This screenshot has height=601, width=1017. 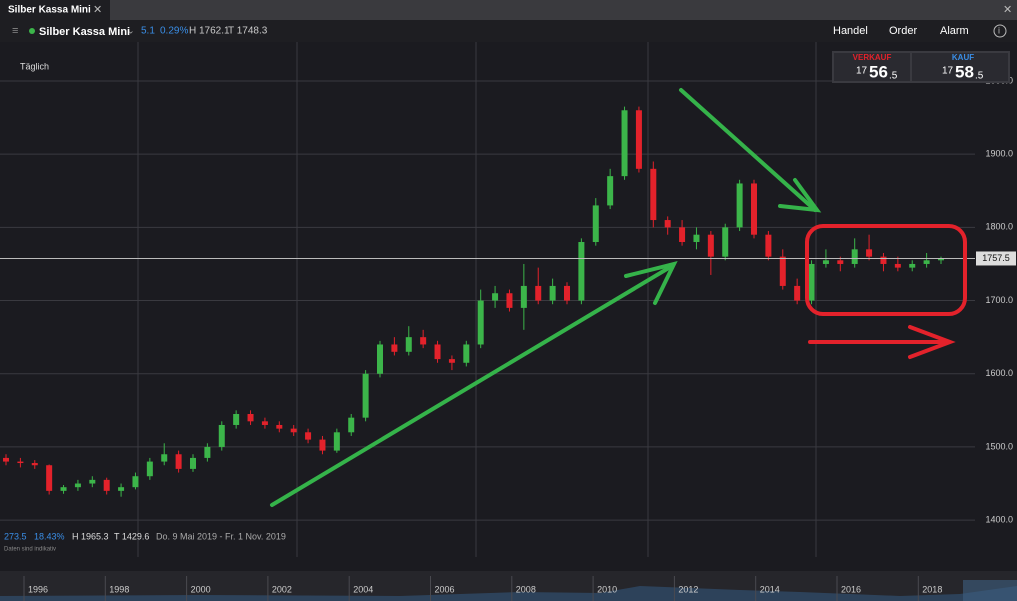 I want to click on navigator-year: 2000, so click(x=201, y=589).